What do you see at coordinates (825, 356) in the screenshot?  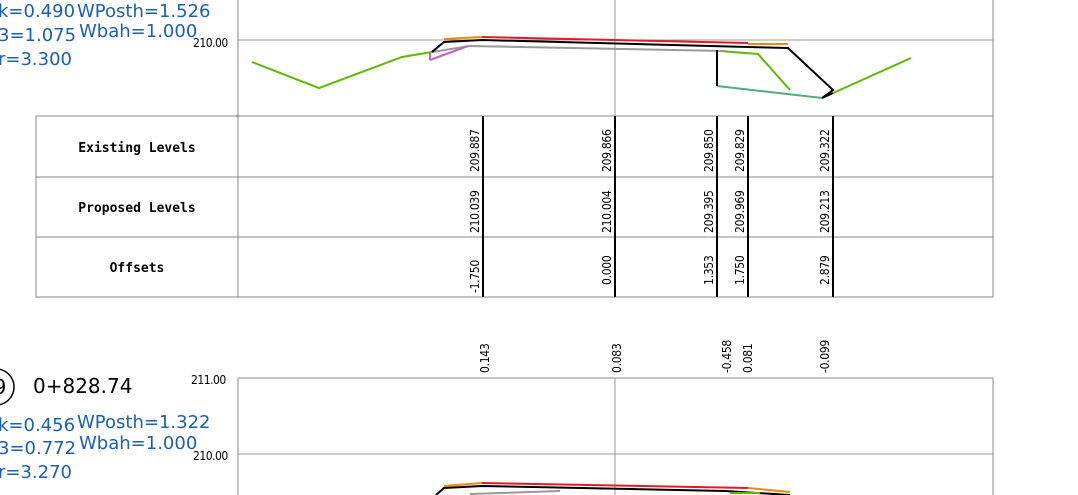 I see `diff-value-5: -0.099` at bounding box center [825, 356].